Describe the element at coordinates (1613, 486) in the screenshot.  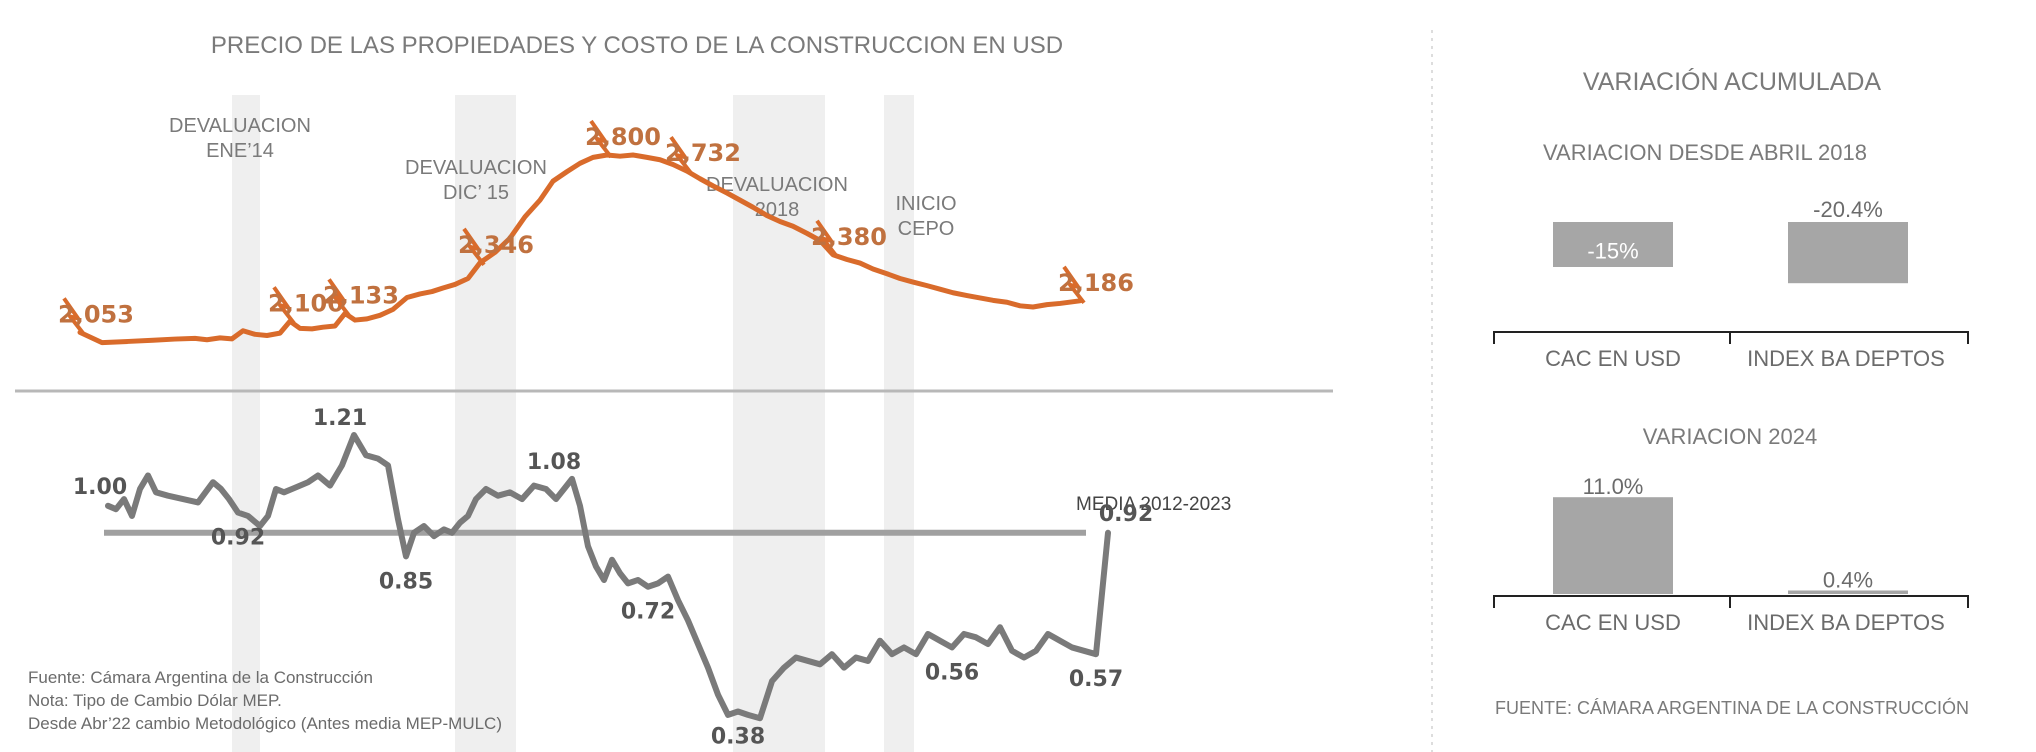
I see `bar-value-label: 11.0%` at that location.